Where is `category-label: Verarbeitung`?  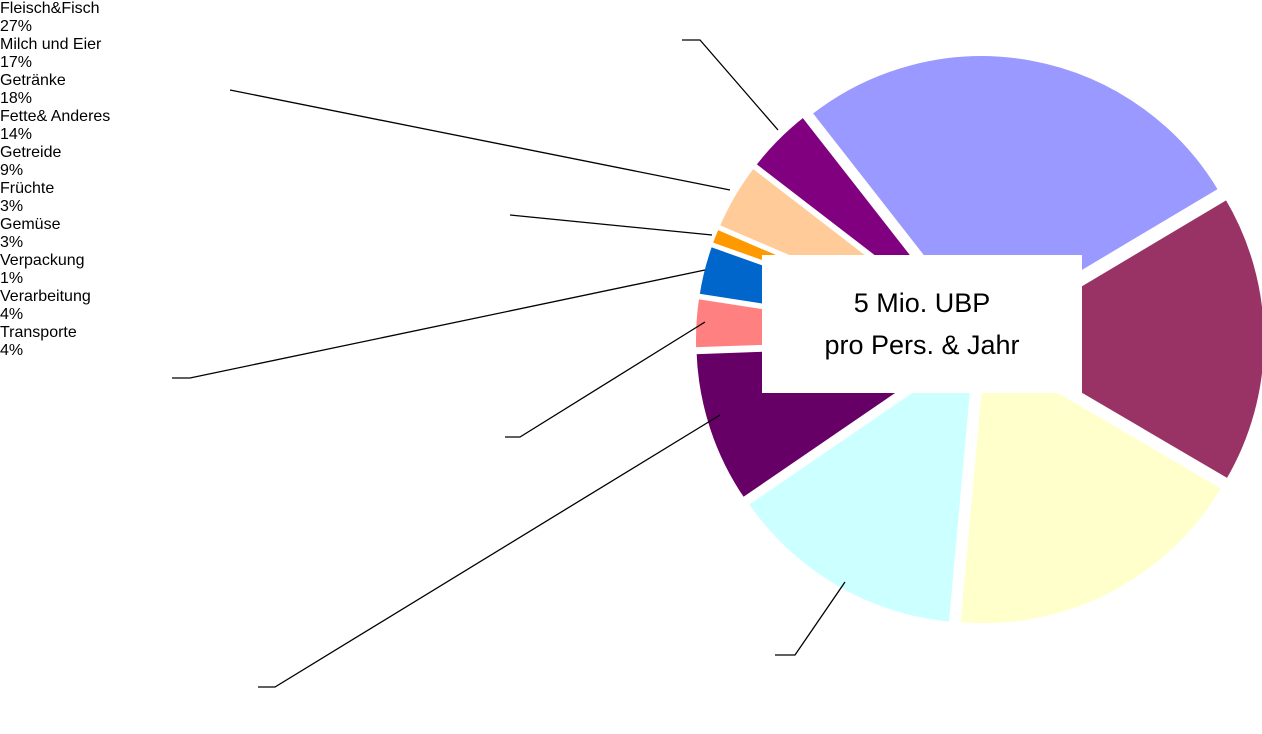
category-label: Verarbeitung is located at coordinates (45, 296).